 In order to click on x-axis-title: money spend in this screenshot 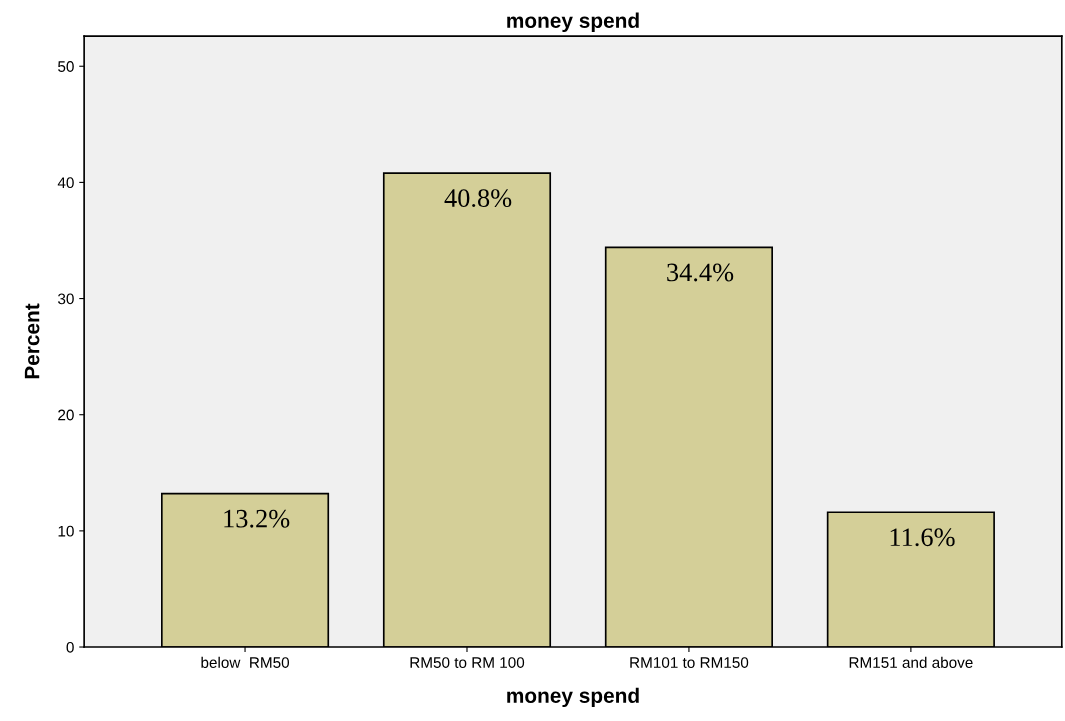, I will do `click(573, 697)`.